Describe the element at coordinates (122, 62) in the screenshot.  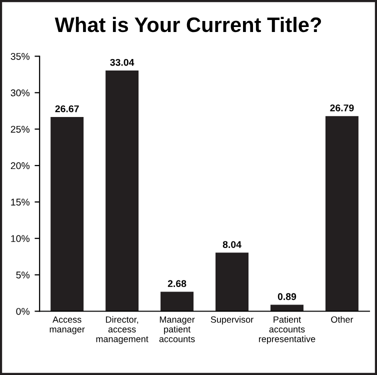
I see `data-label: 33.04` at that location.